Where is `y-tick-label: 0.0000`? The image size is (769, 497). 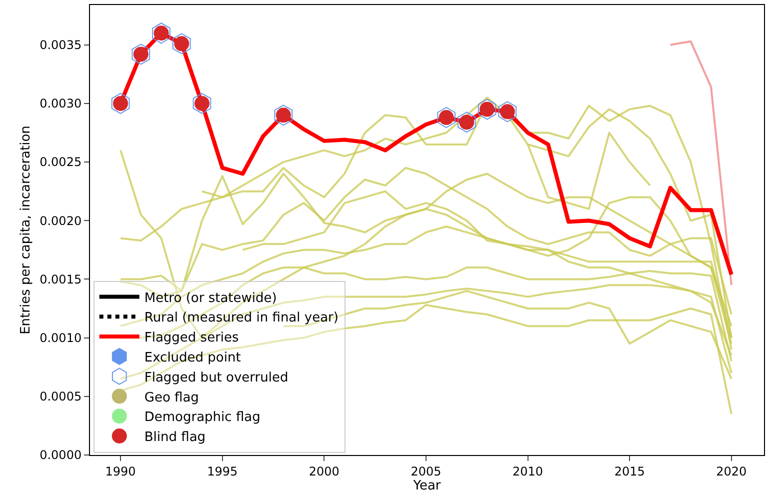 y-tick-label: 0.0000 is located at coordinates (61, 455).